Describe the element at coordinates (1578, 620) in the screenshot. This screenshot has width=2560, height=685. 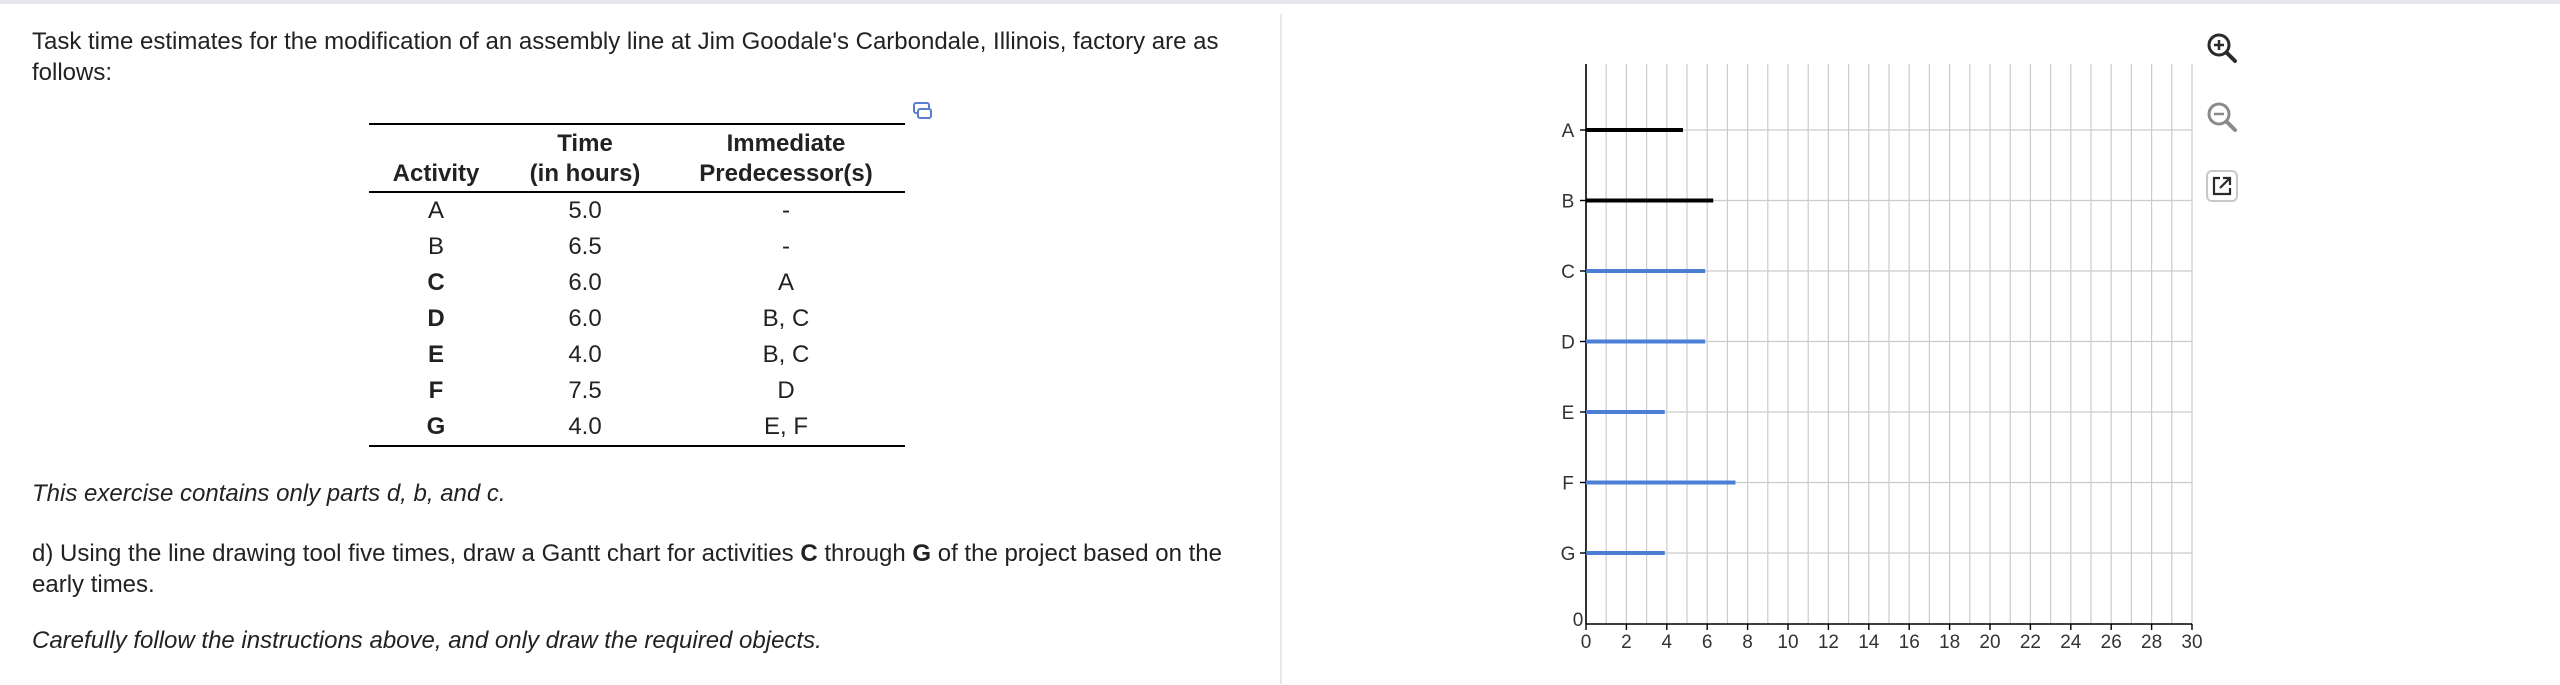
I see `y-zero-label: 0` at that location.